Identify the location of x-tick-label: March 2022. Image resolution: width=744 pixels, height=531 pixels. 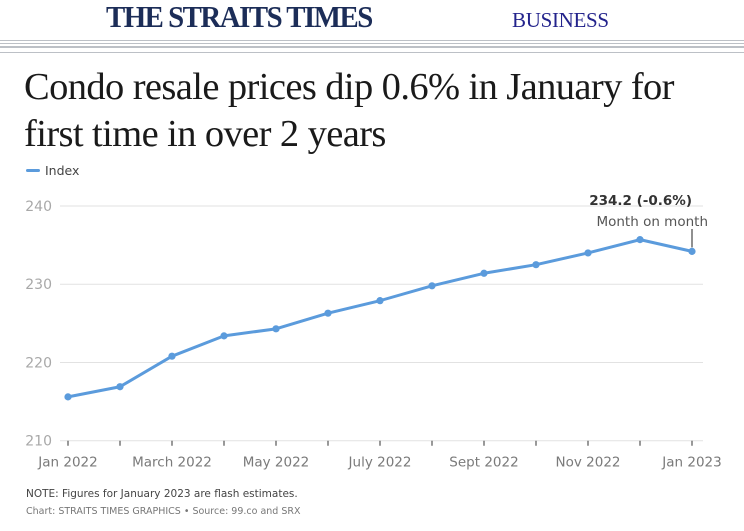
(172, 463).